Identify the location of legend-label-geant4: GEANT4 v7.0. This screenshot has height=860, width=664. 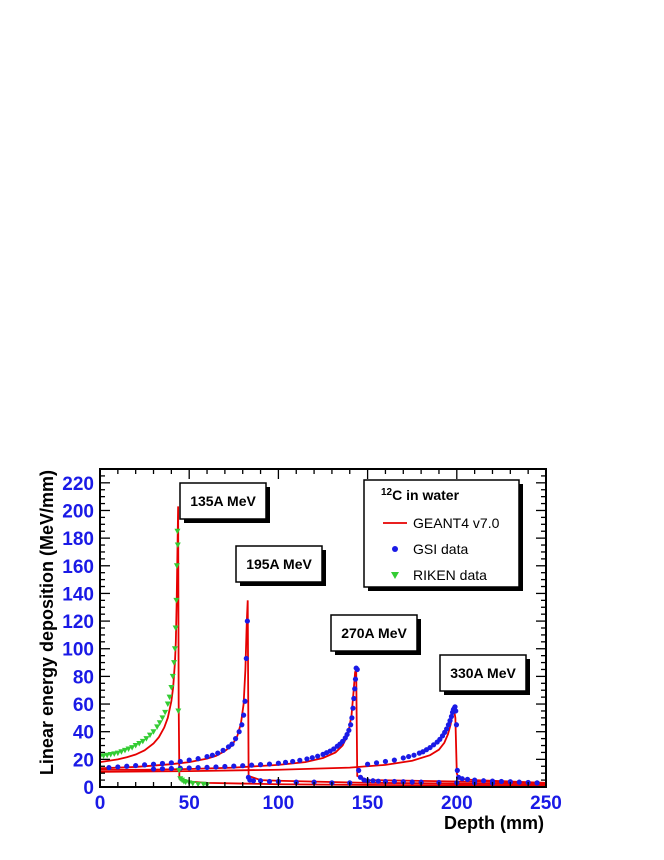
(456, 523).